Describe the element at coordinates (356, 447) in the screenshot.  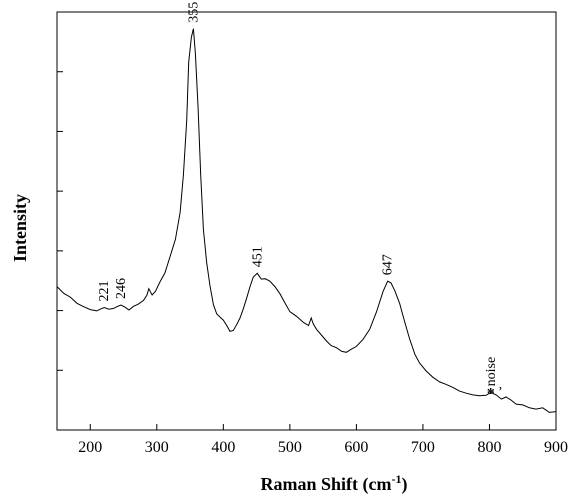
I see `x-tick-label: 600` at that location.